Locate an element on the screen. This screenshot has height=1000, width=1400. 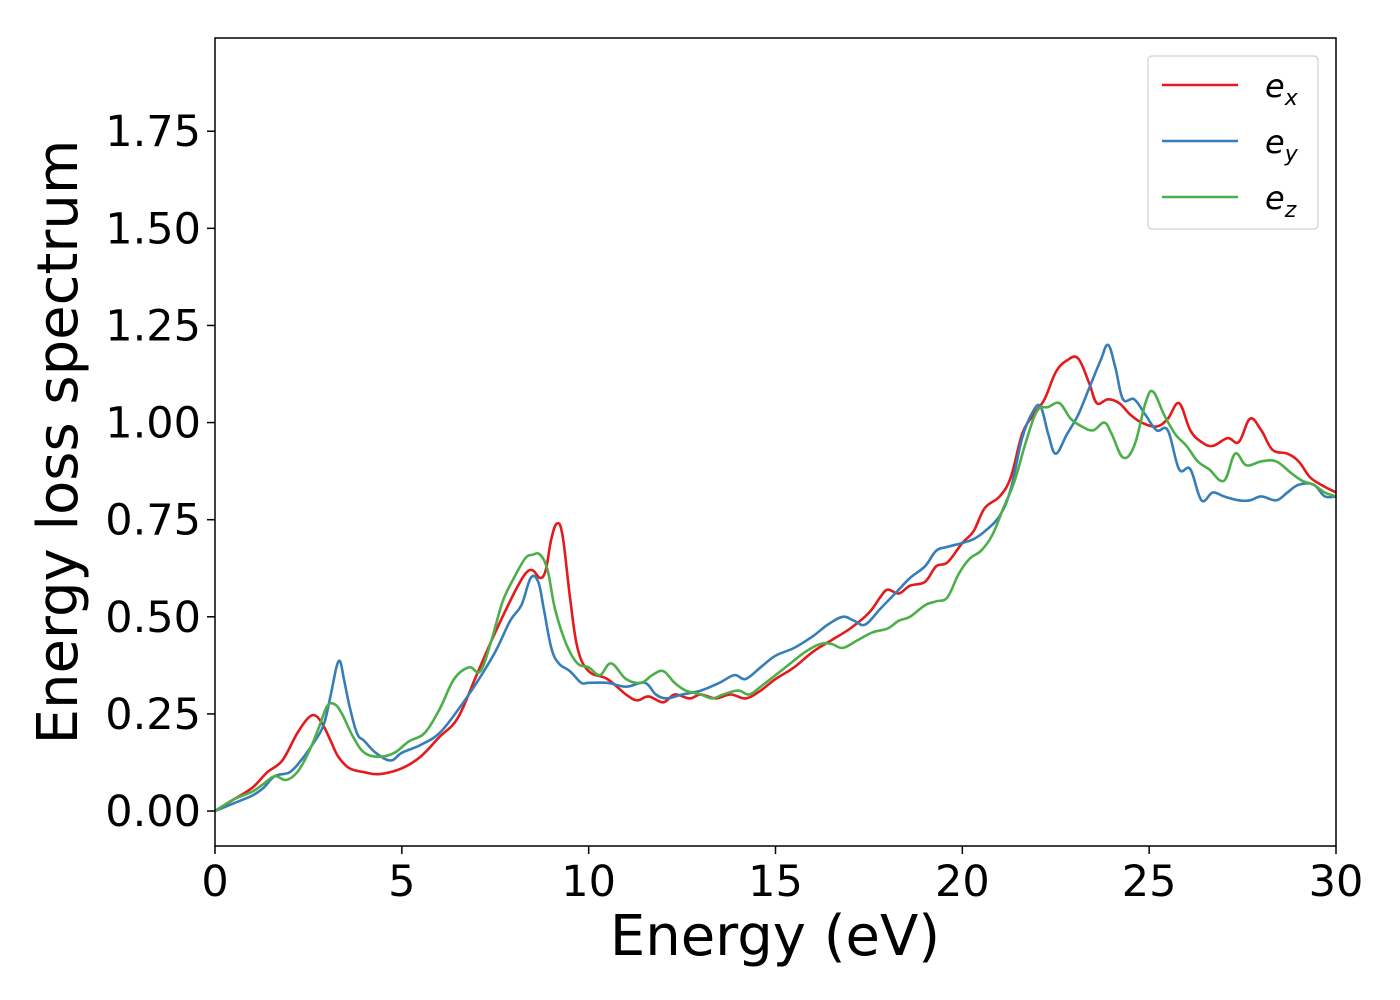
x-tick-label: 0 is located at coordinates (214, 882).